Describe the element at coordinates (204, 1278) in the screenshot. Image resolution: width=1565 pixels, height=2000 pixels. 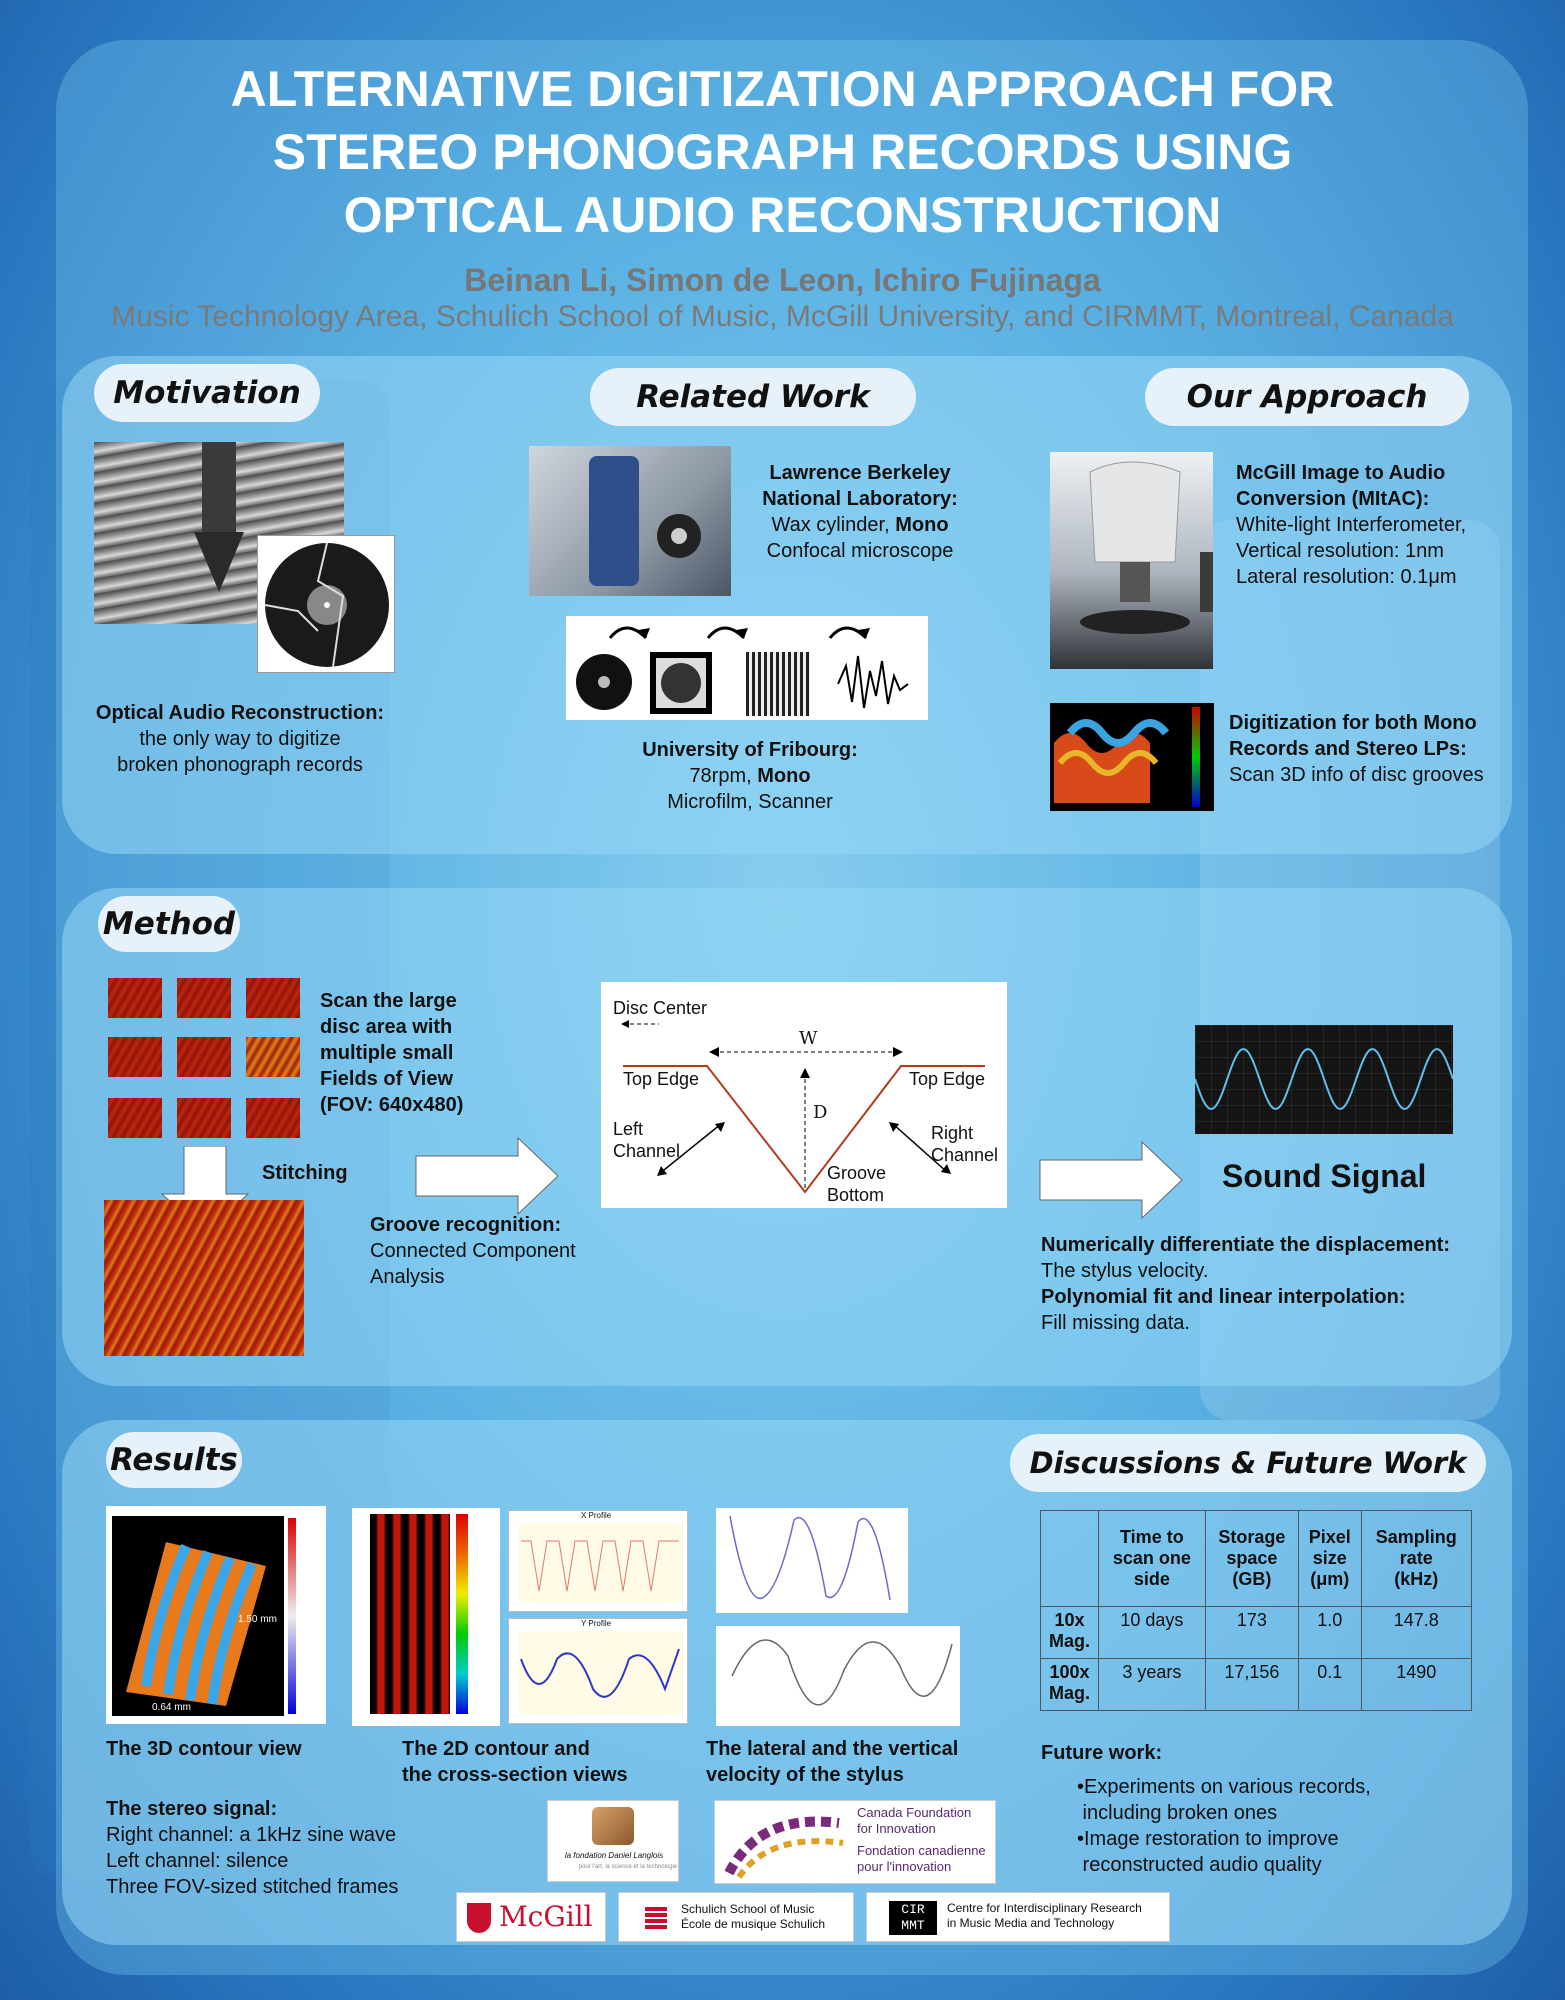
I see `stitched-groove-image` at that location.